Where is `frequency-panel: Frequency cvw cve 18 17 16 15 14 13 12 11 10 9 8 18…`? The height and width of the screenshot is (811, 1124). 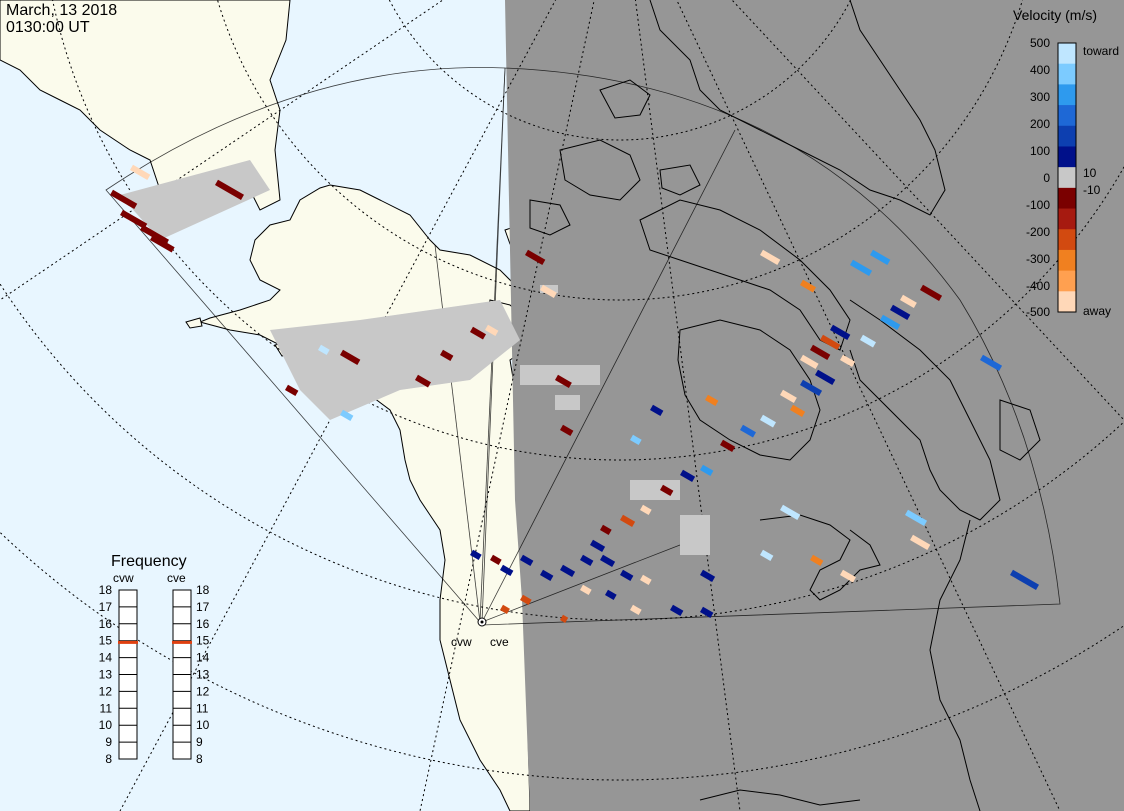
frequency-panel: Frequency cvw cve 18 17 16 15 14 13 12 11 10 9 8 18… is located at coordinates (154, 659).